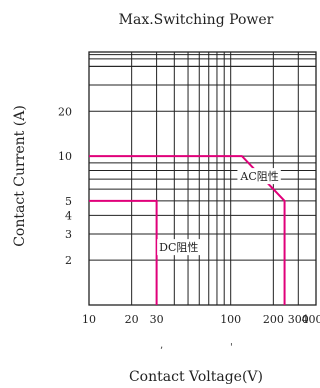 This screenshot has height=388, width=320. What do you see at coordinates (68, 215) in the screenshot?
I see `y-tick-label: 4` at bounding box center [68, 215].